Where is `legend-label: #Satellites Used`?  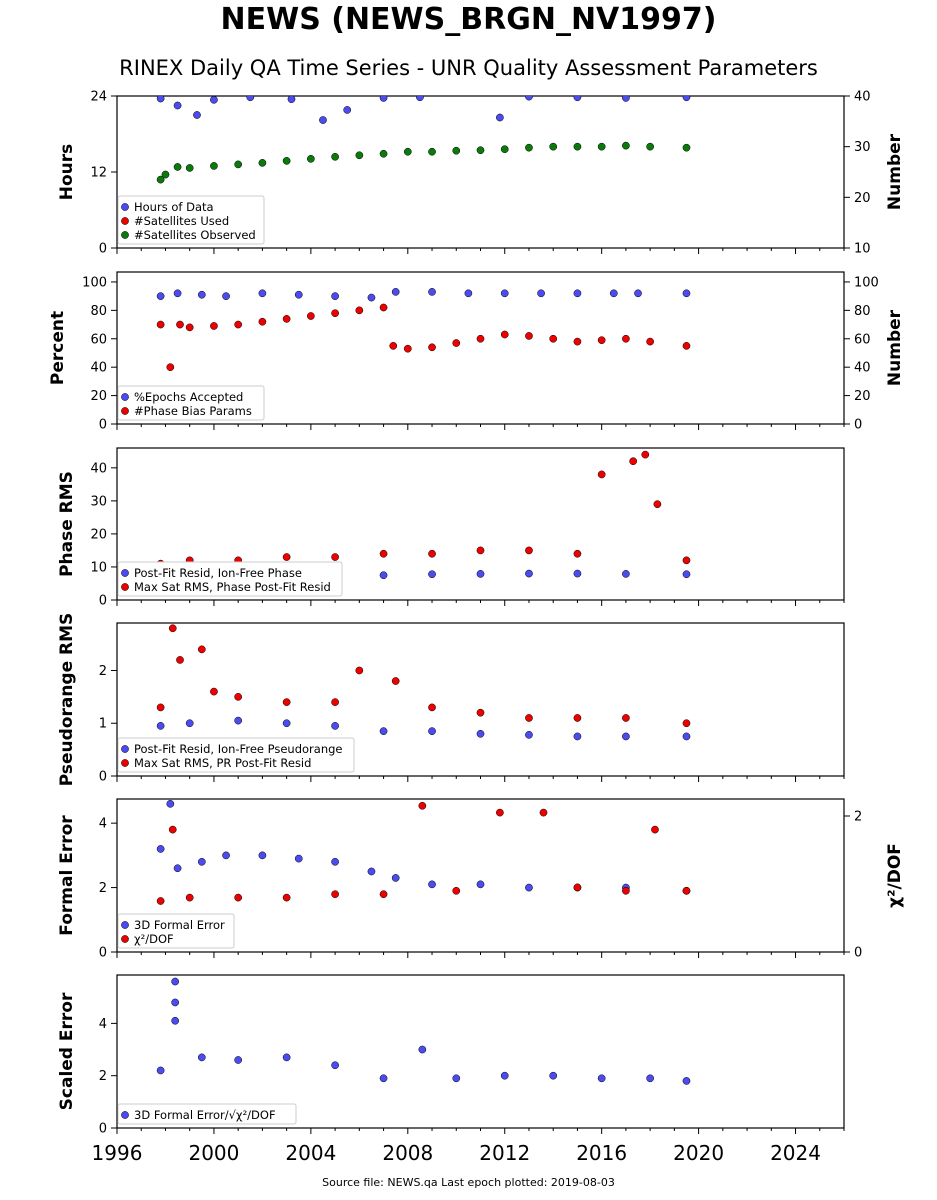 legend-label: #Satellites Used is located at coordinates (181, 221).